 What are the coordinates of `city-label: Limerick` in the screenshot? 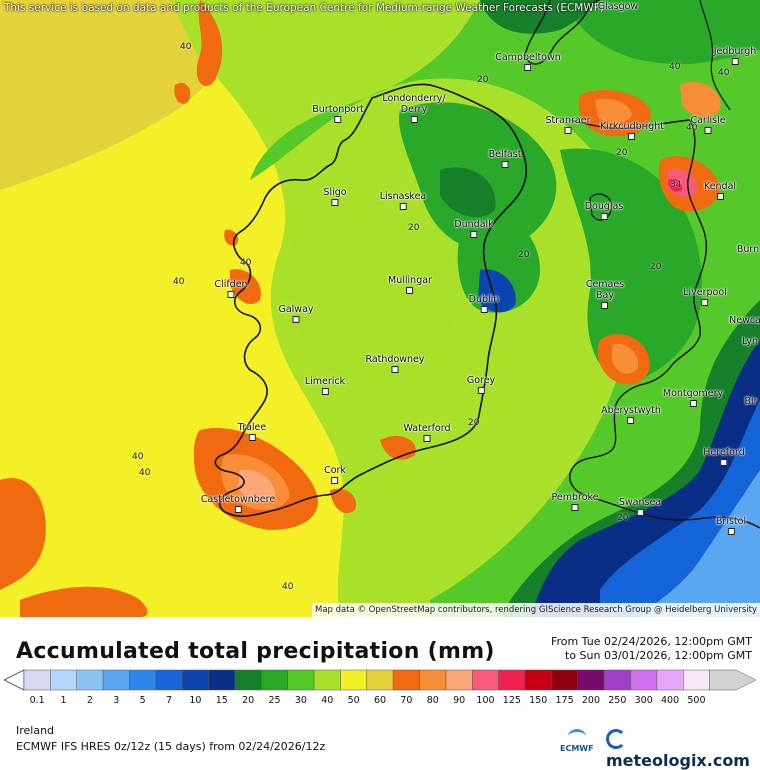 It's located at (325, 386).